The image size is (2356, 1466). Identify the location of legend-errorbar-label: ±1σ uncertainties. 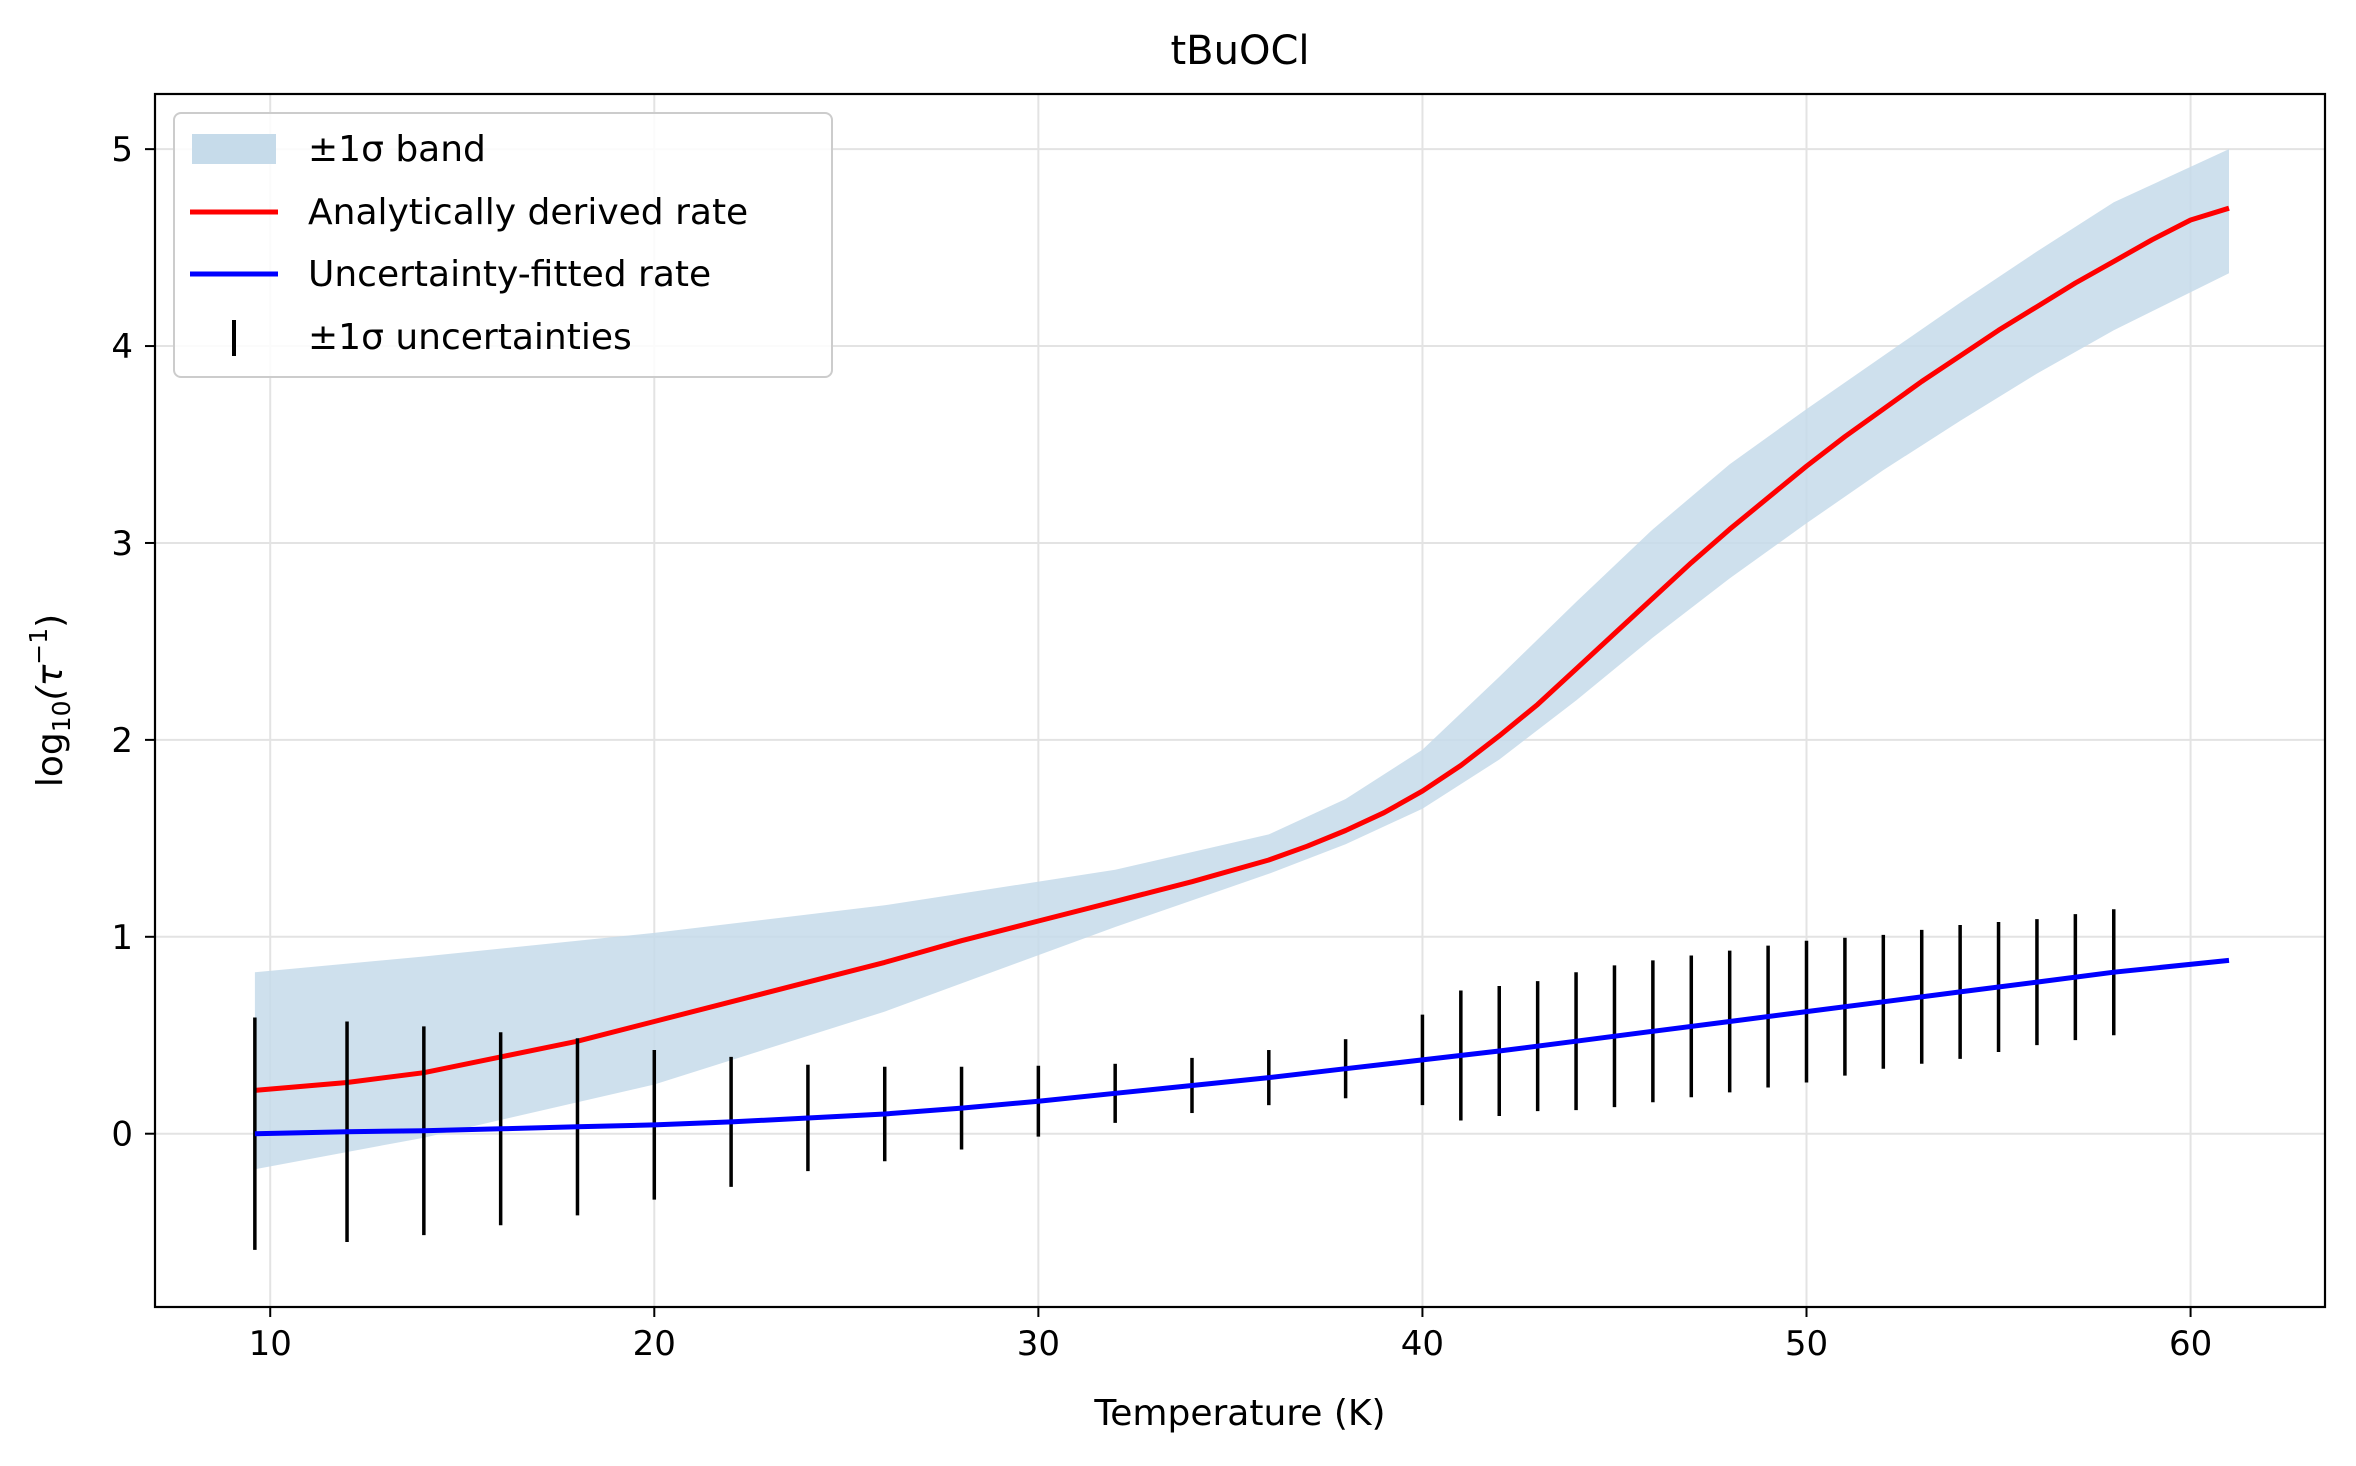
(470, 337).